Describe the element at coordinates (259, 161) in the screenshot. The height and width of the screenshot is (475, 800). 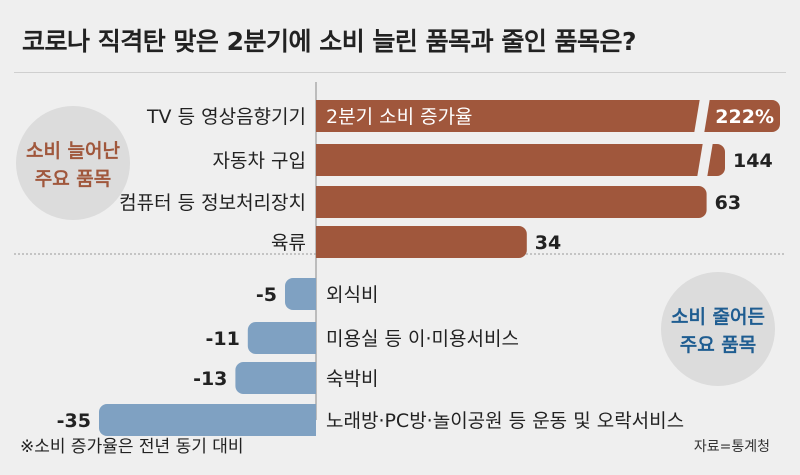
I see `category-label-1: 자동차 구입` at that location.